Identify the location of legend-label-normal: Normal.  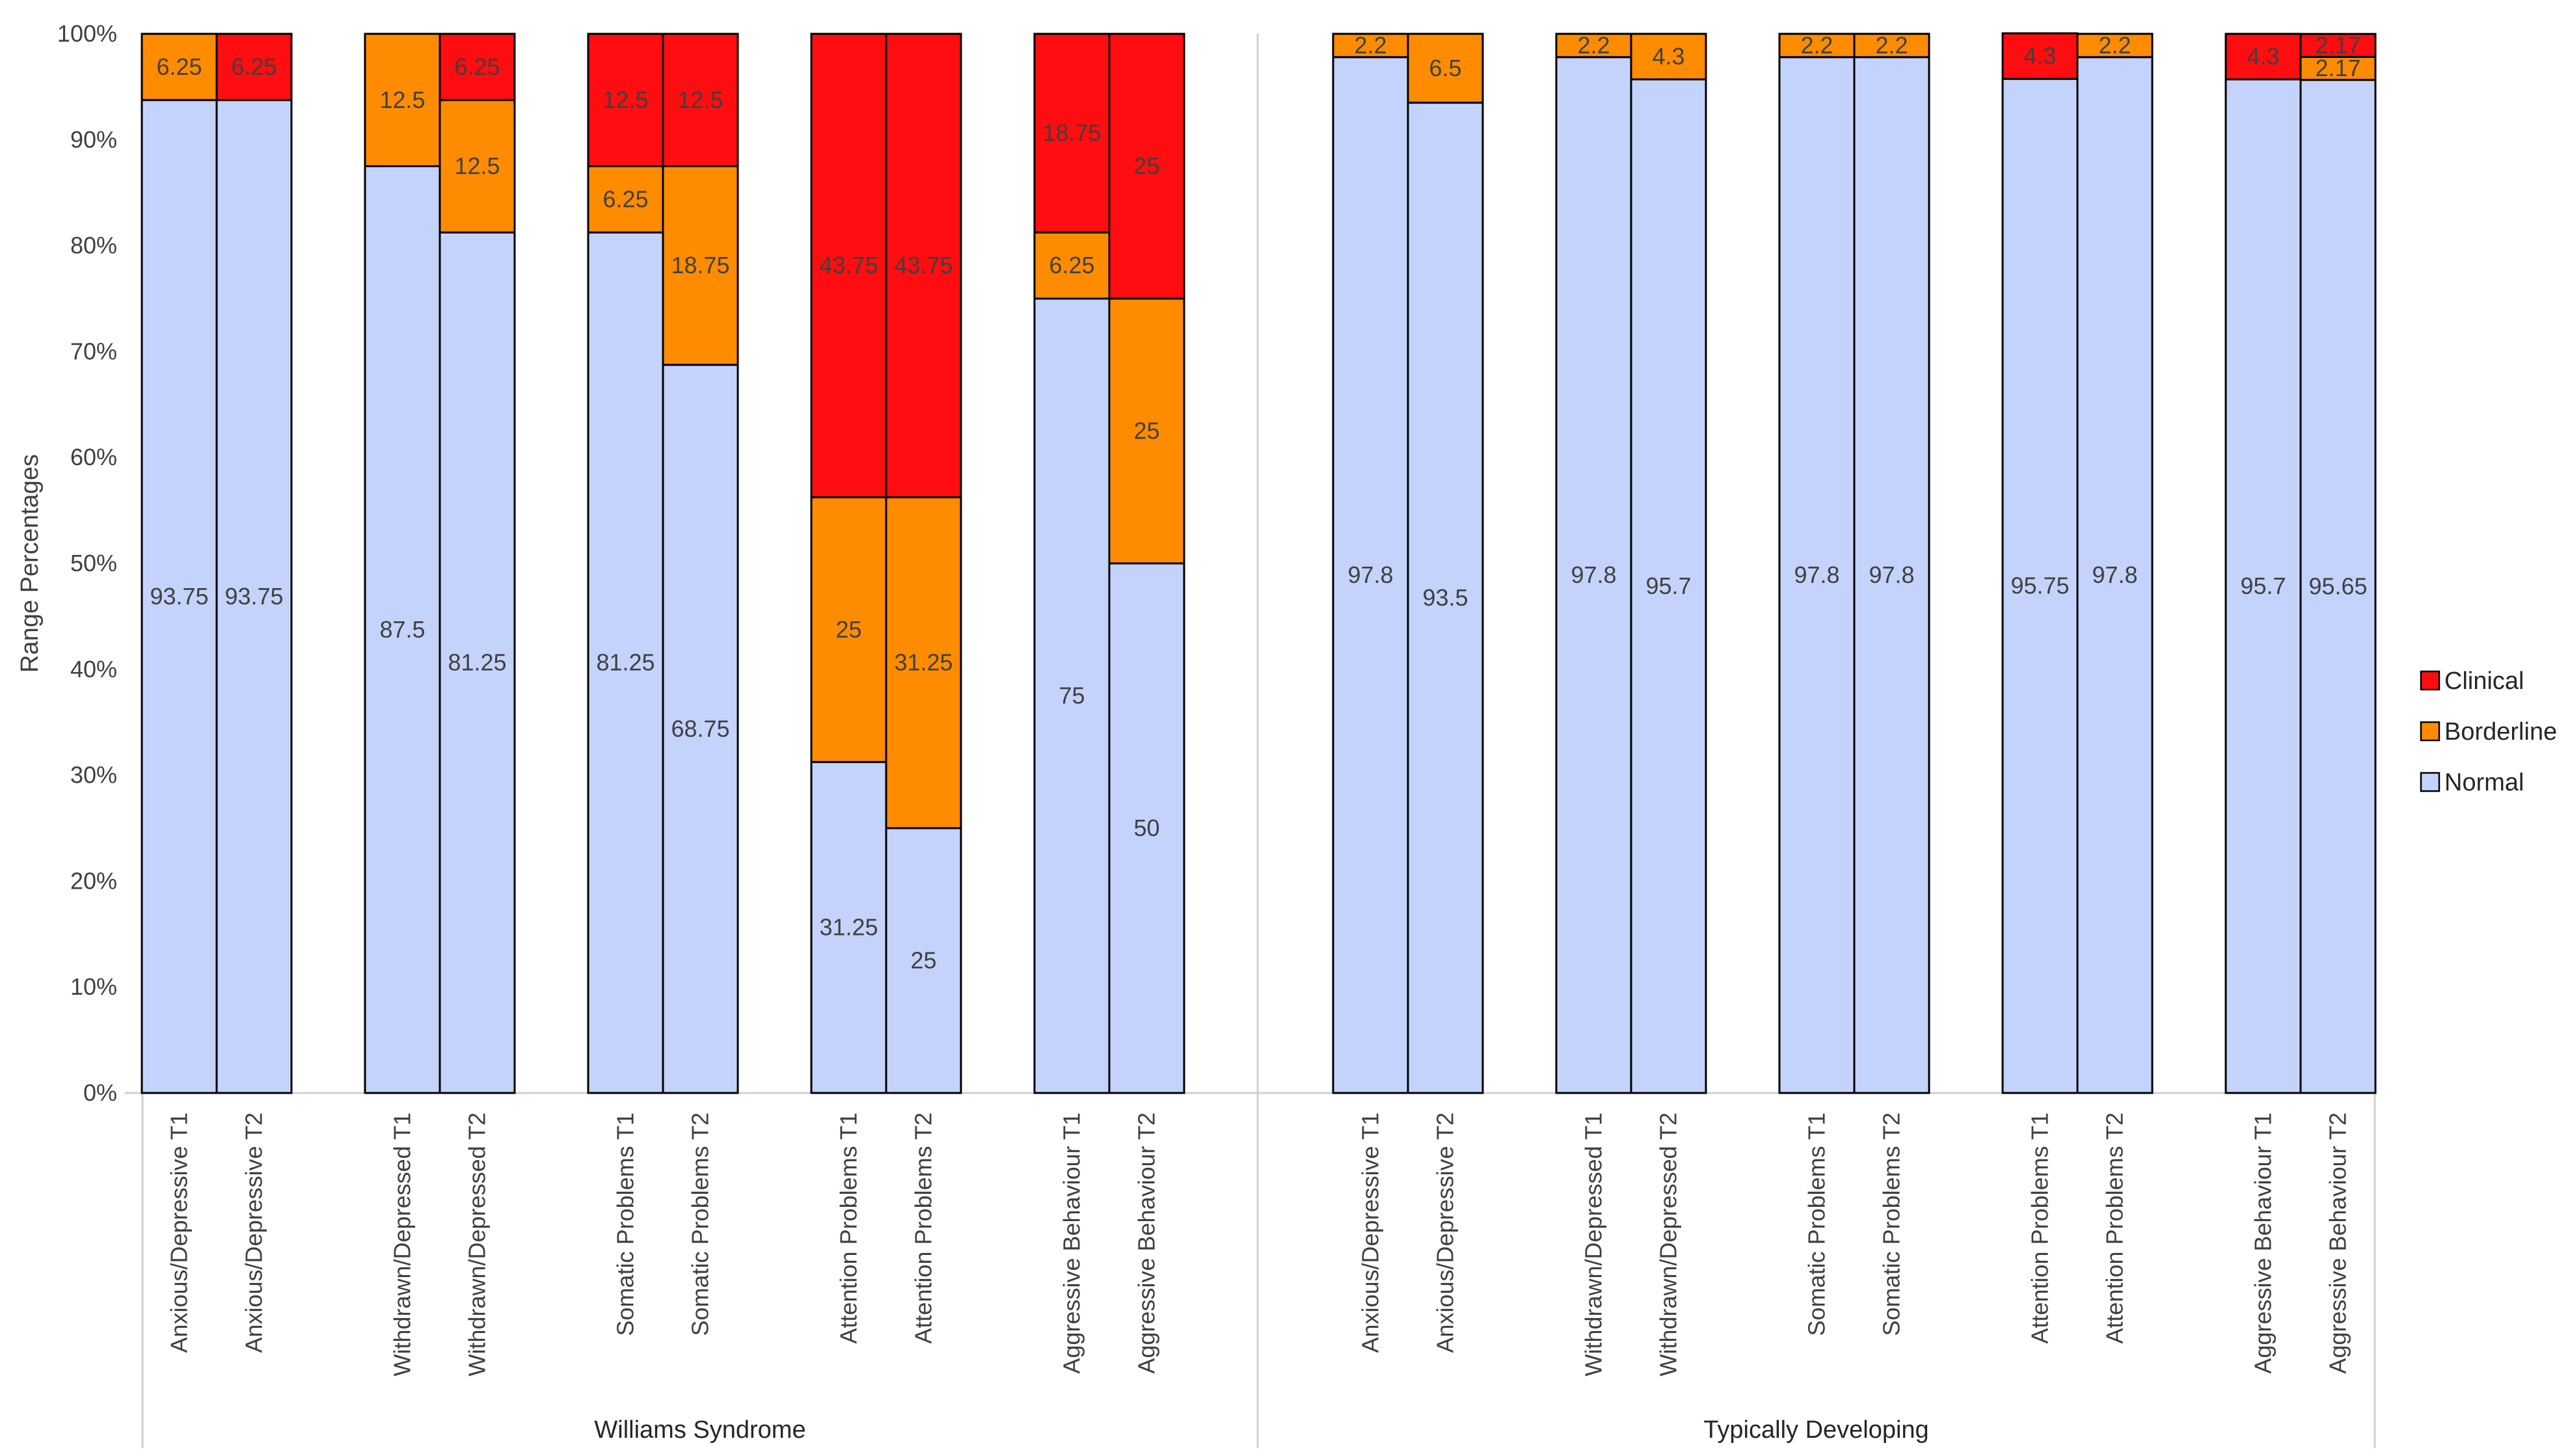
(2484, 782).